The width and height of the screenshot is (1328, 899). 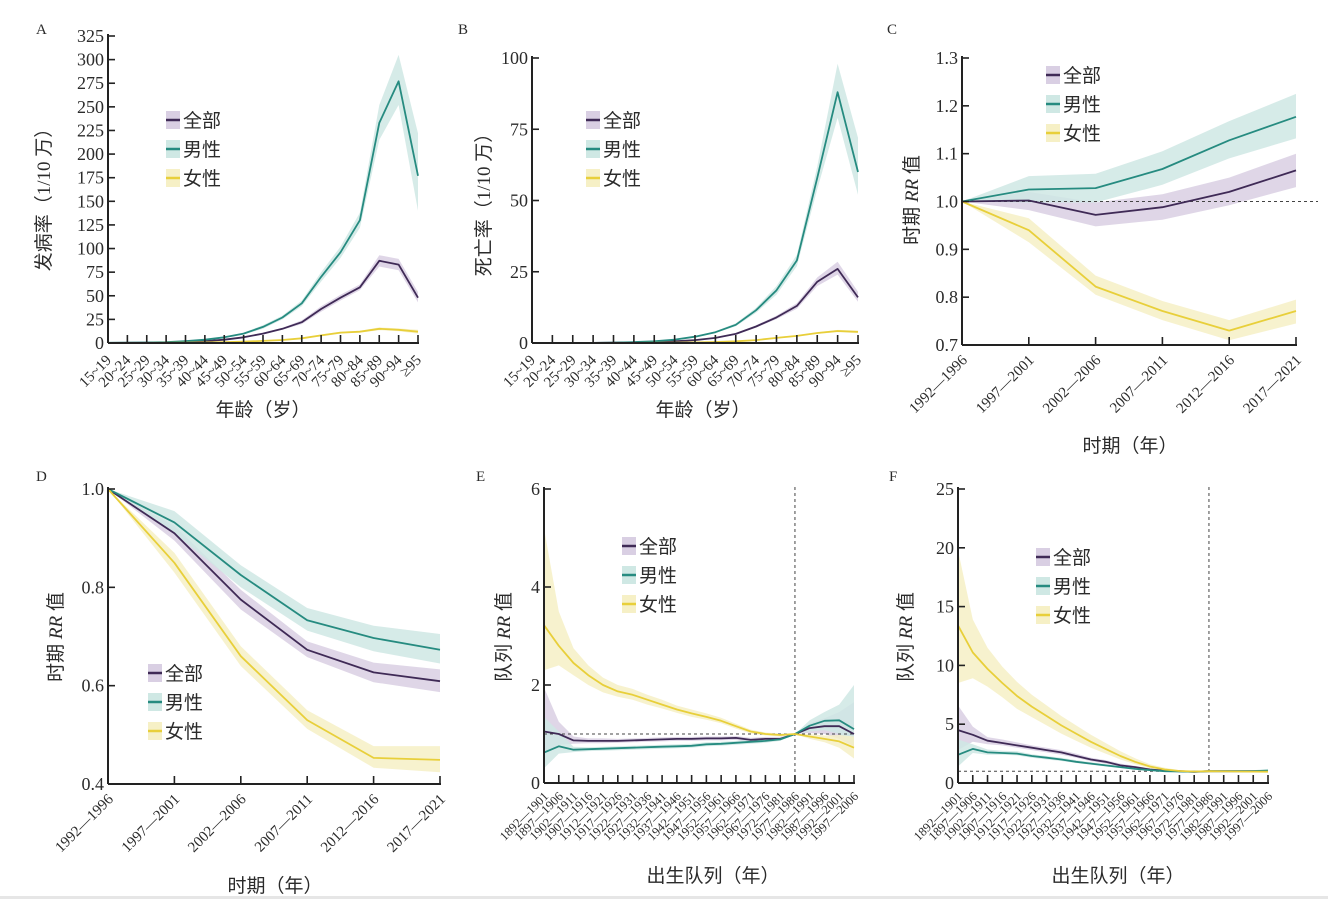 What do you see at coordinates (463, 30) in the screenshot?
I see `panel-letter: B` at bounding box center [463, 30].